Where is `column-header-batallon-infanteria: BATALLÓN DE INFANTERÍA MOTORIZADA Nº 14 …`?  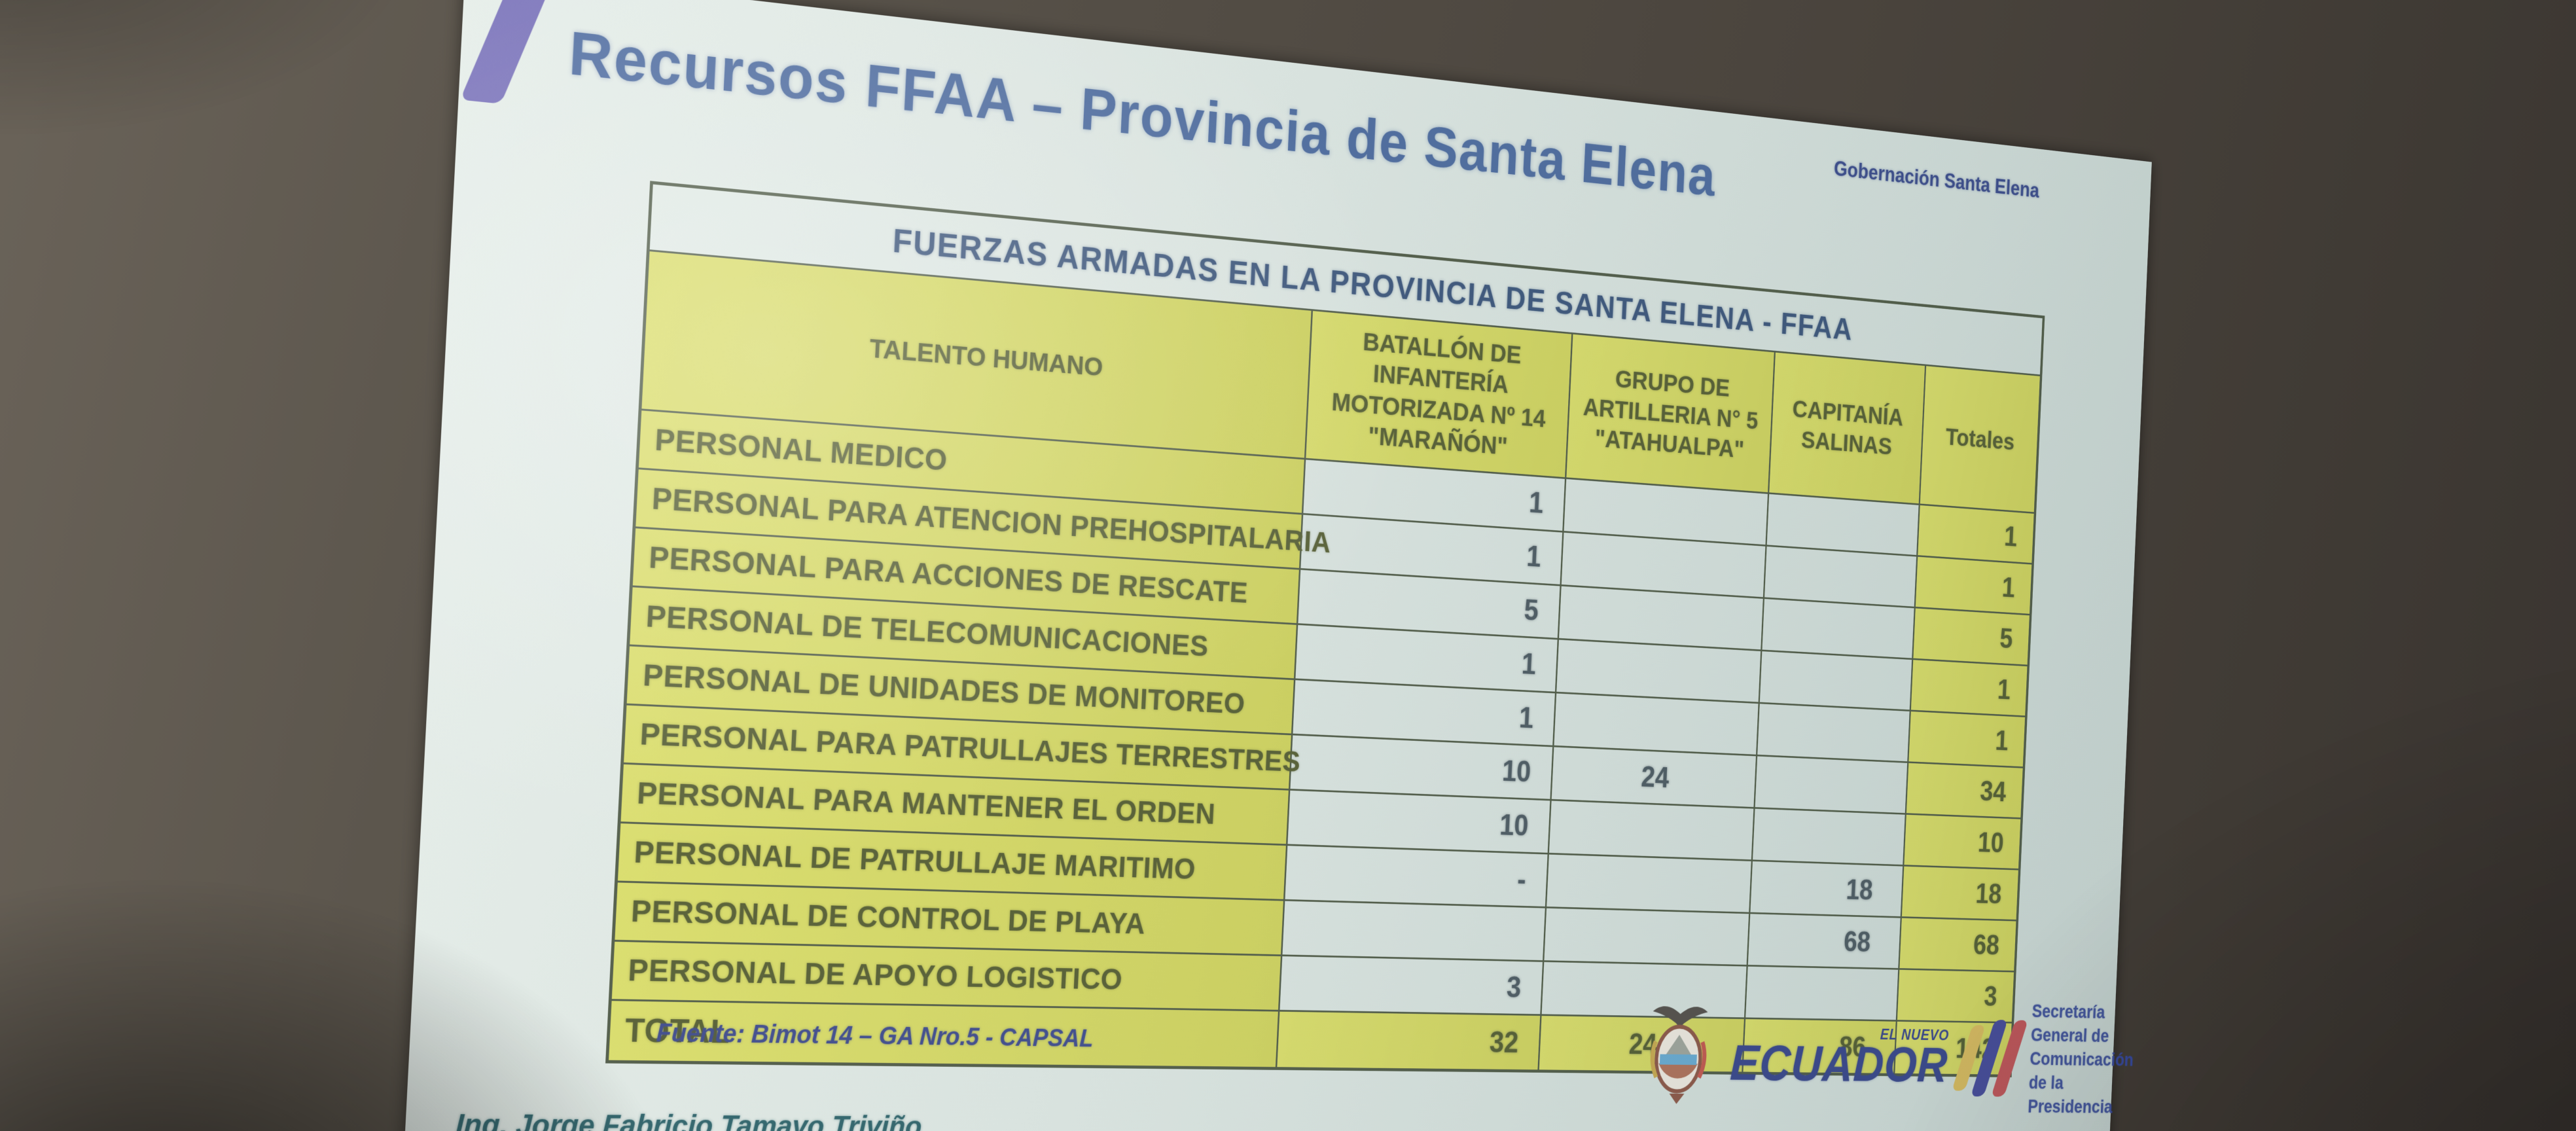 column-header-batallon-infanteria: BATALLÓN DE INFANTERÍA MOTORIZADA Nº 14 … is located at coordinates (1438, 394).